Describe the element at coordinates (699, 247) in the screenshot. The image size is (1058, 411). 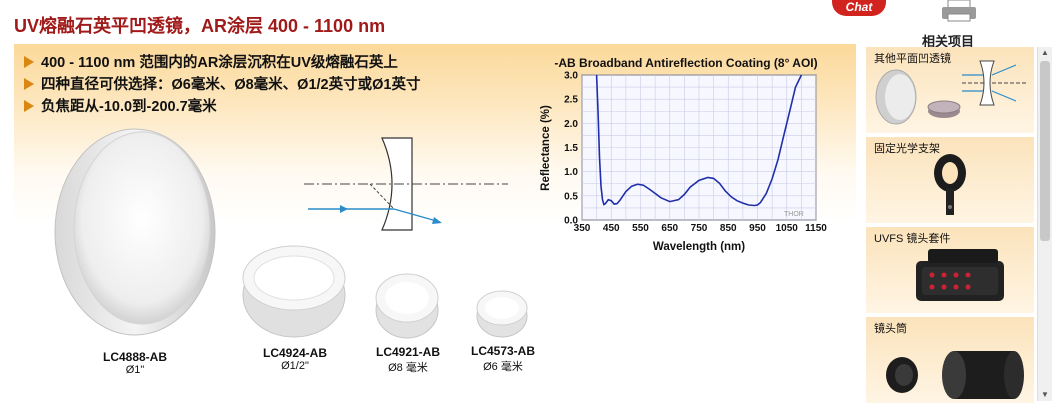
I see `x-axis-label: Wavelength (nm)` at that location.